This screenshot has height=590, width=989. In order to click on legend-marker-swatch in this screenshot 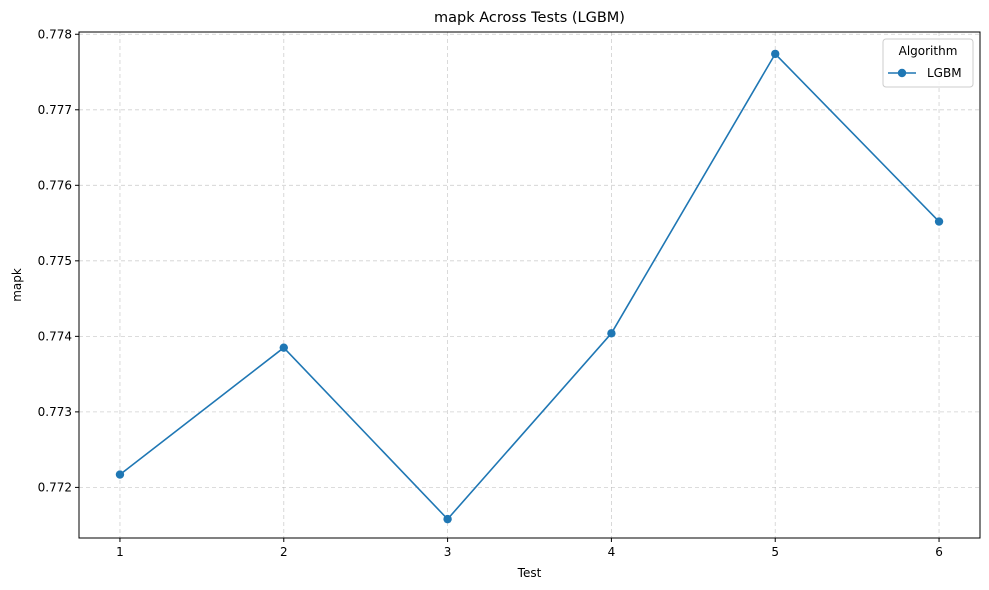, I will do `click(902, 73)`.